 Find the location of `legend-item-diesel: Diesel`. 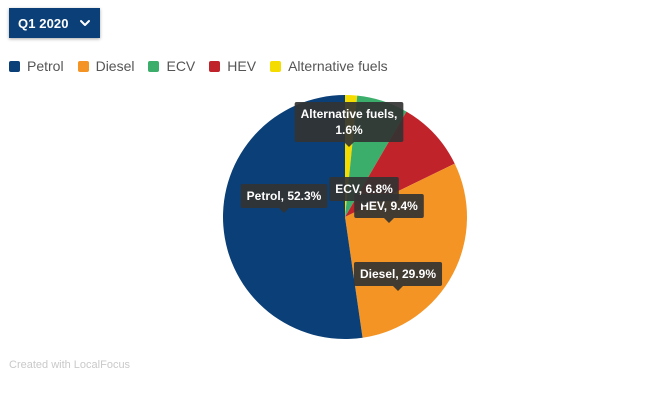

legend-item-diesel: Diesel is located at coordinates (106, 66).